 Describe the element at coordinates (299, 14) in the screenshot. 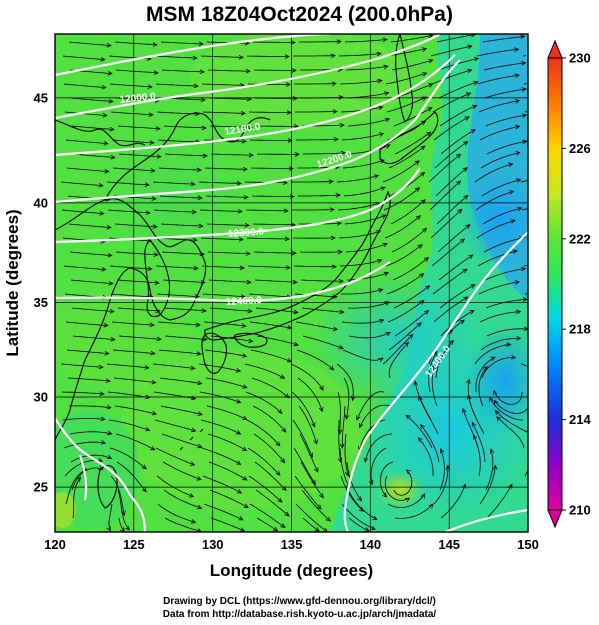

I see `map-title: MSM 18Z04Oct2024 (200.0hPa)` at that location.